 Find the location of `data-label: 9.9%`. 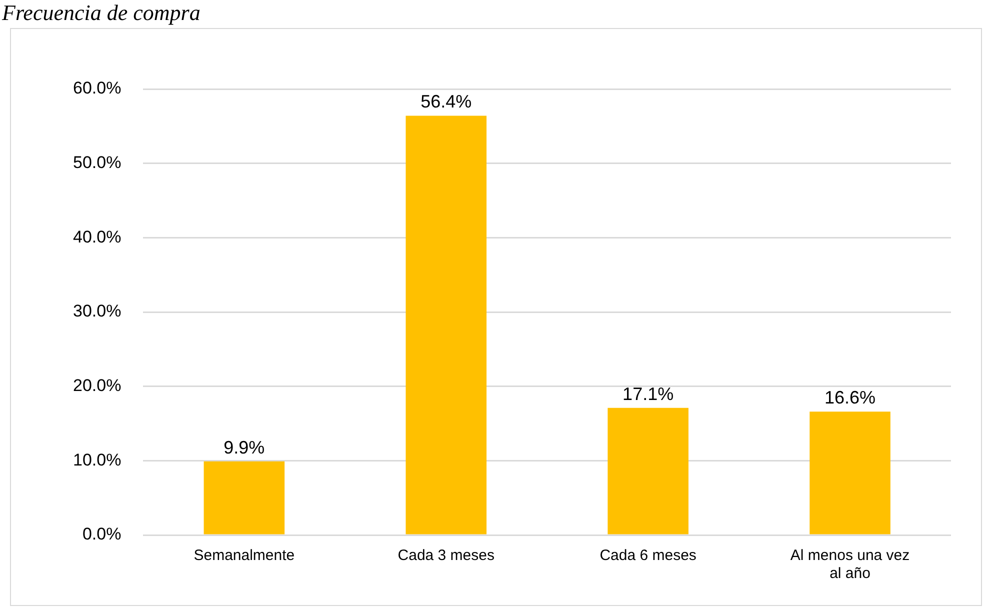

data-label: 9.9% is located at coordinates (244, 447).